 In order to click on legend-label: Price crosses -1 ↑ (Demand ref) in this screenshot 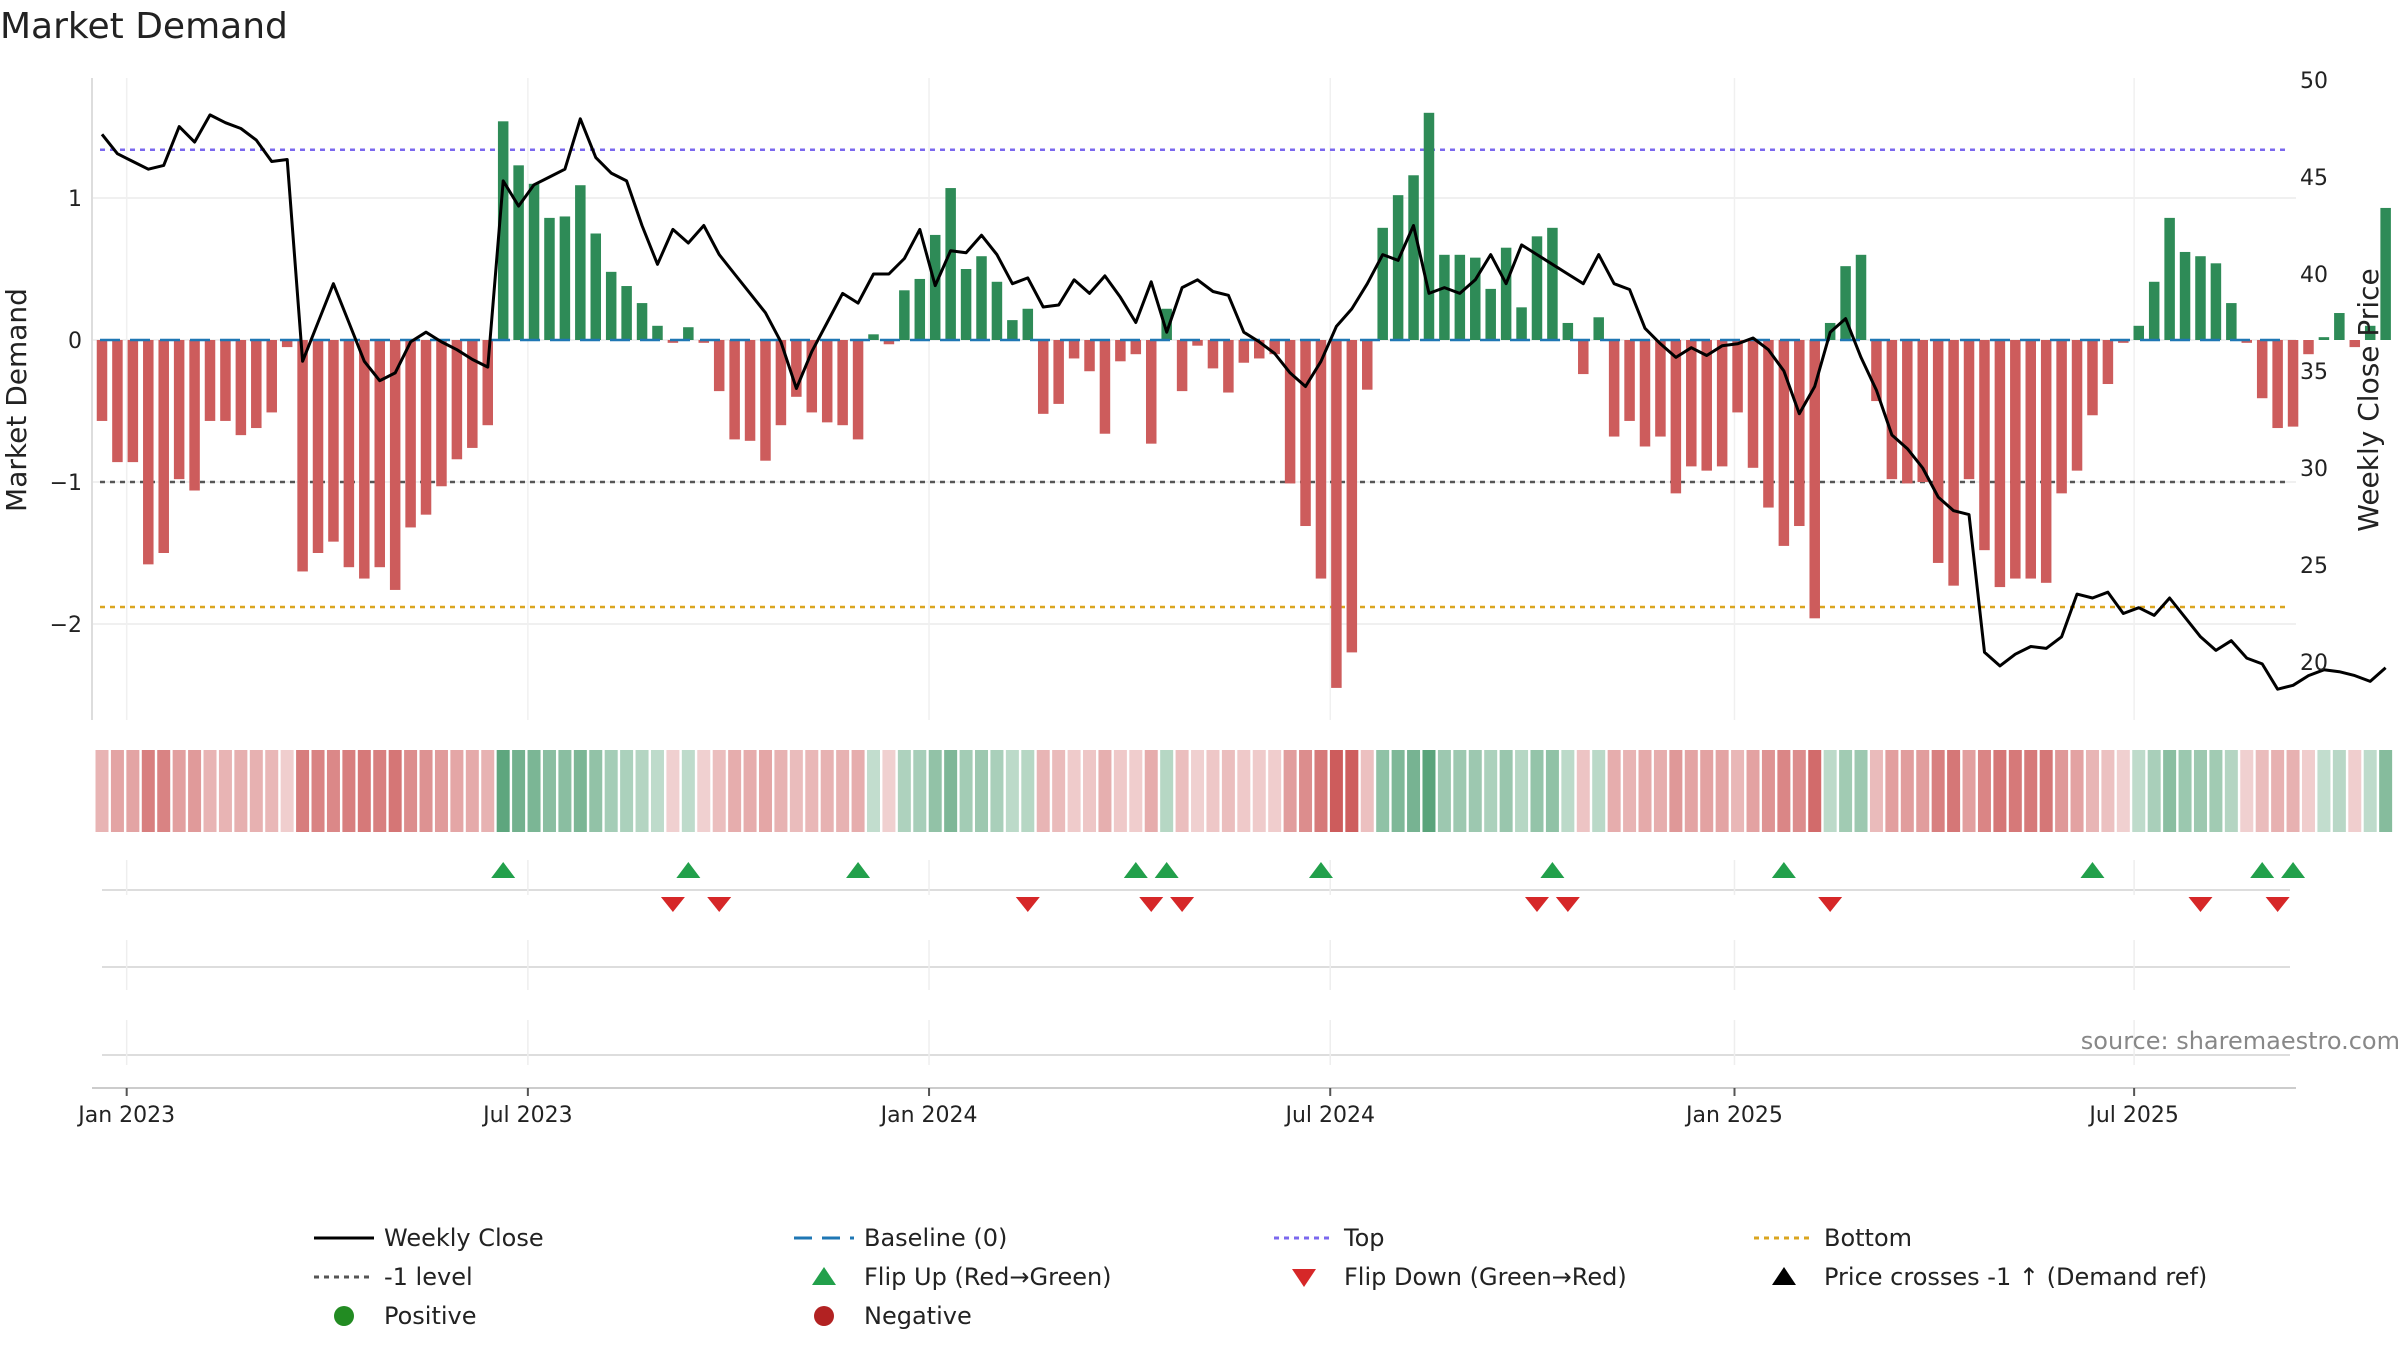, I will do `click(2015, 1277)`.